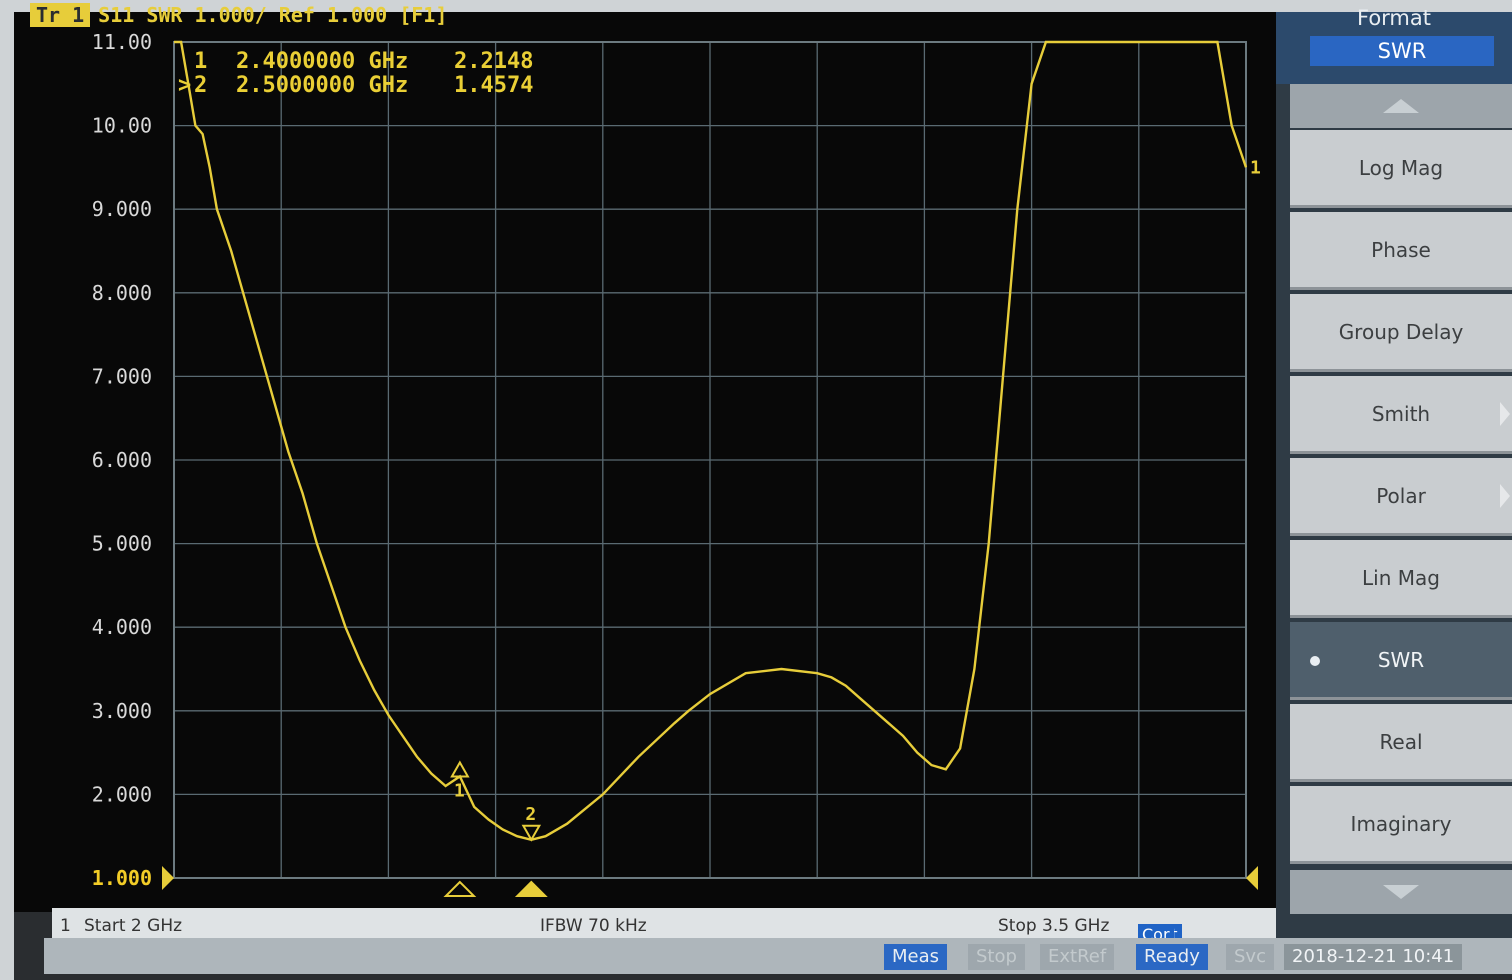 The height and width of the screenshot is (980, 1512). What do you see at coordinates (322, 61) in the screenshot?
I see `marker-readout-frequency: 2.4000000 GHz` at bounding box center [322, 61].